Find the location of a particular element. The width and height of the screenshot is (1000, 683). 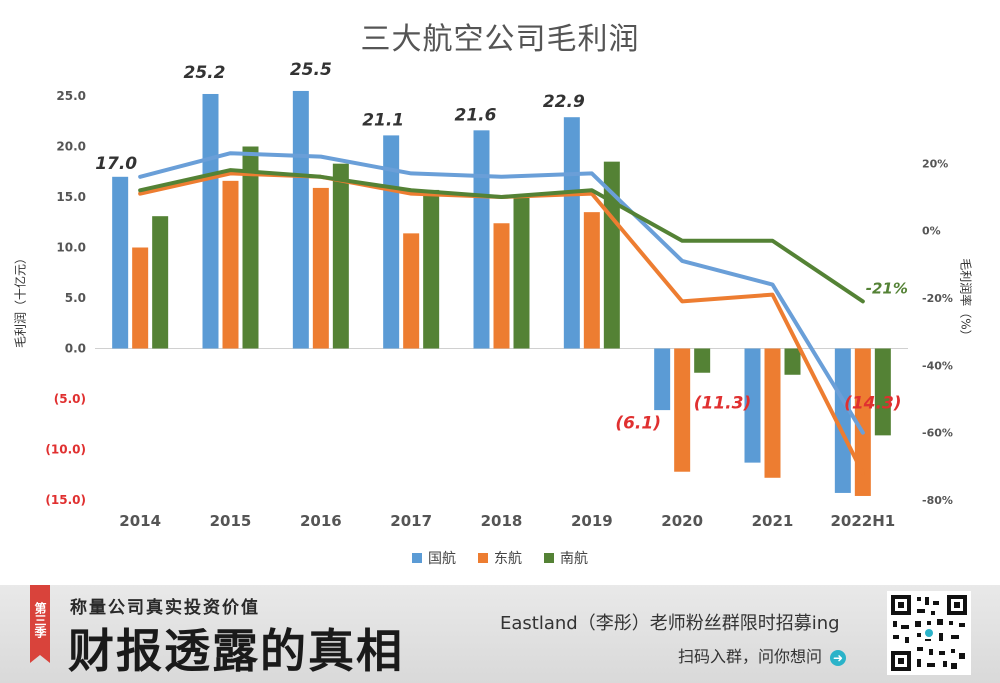

y2-tick-label: -80% is located at coordinates (937, 500).